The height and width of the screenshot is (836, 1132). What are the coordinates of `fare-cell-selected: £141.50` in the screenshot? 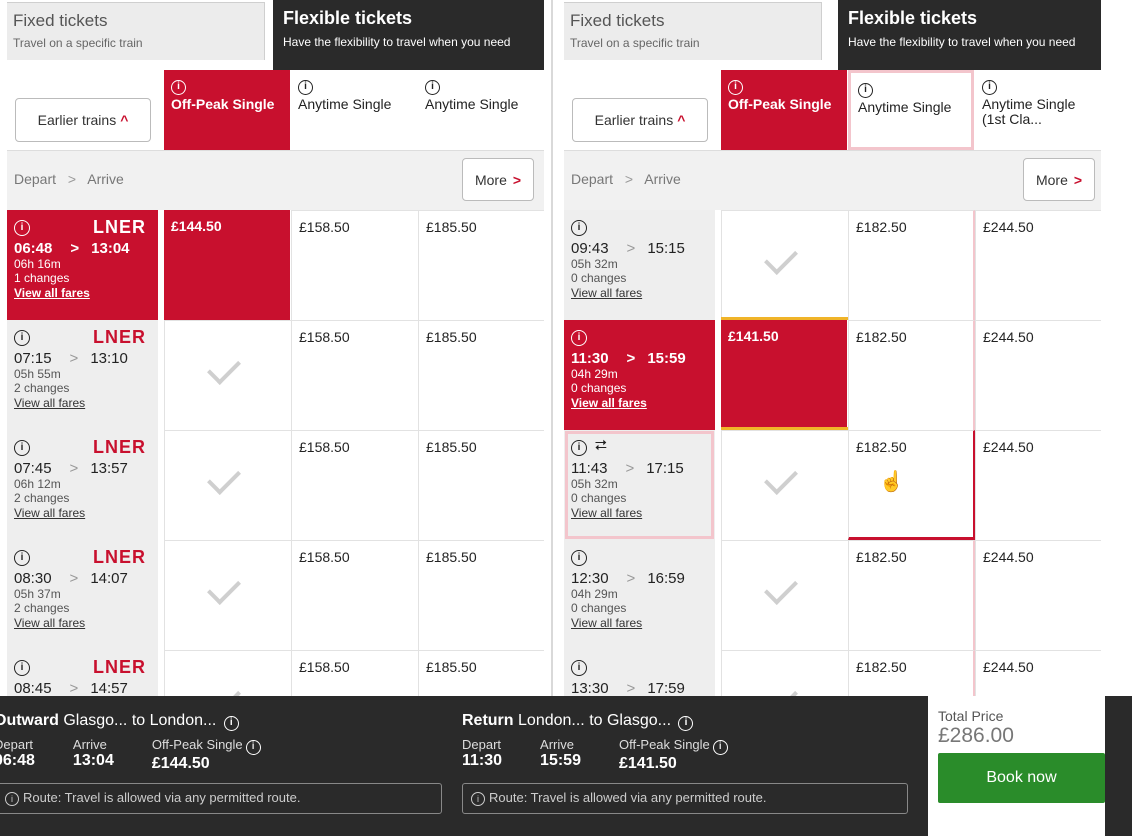 It's located at (784, 375).